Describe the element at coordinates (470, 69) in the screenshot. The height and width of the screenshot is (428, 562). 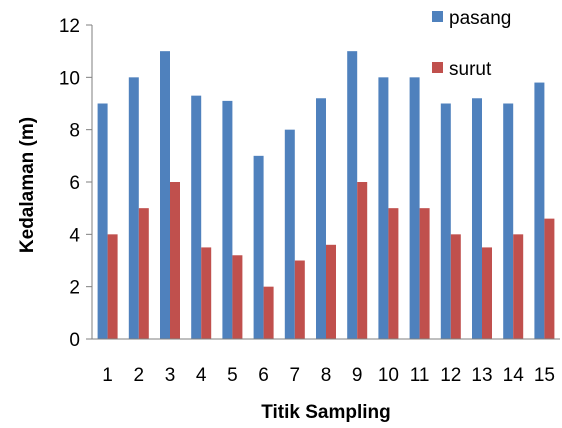
I see `legend-label-surut: surut` at that location.